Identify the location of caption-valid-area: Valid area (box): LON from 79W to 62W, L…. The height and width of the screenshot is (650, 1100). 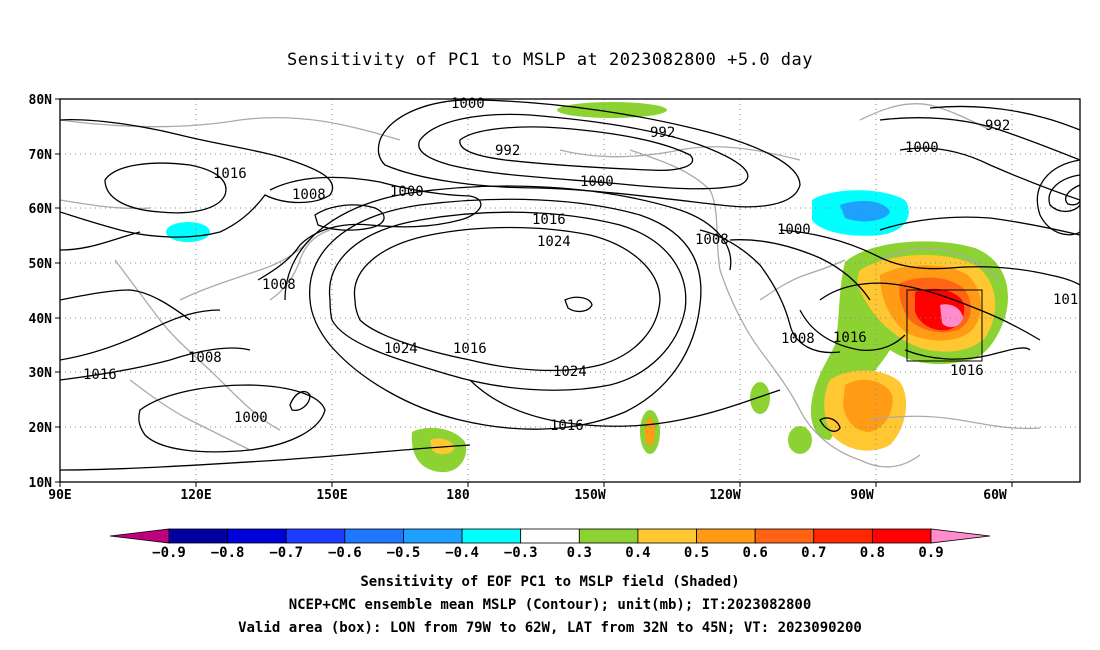
(550, 628).